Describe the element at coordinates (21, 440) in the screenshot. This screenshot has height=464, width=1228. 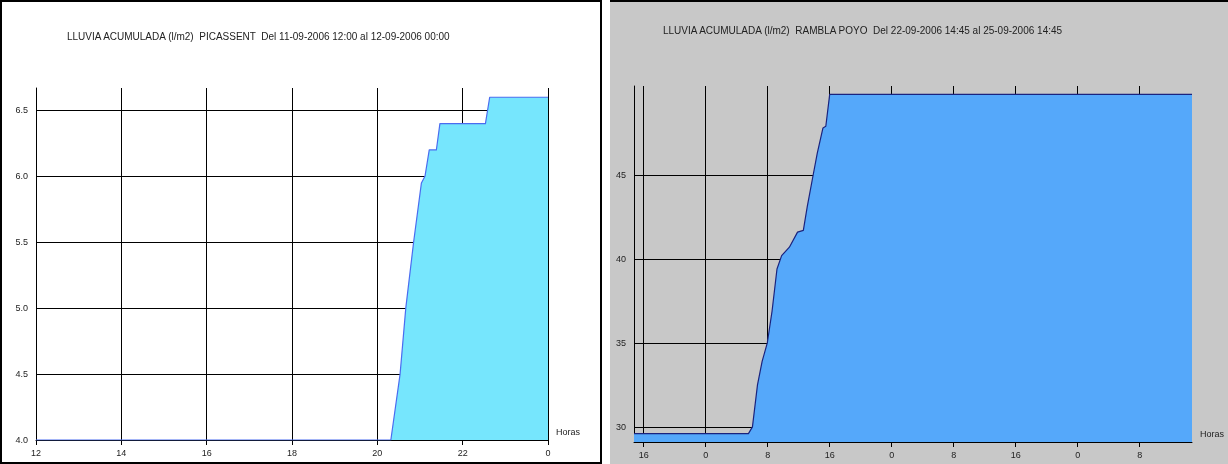
I see `y-tick-label: 4.0` at that location.